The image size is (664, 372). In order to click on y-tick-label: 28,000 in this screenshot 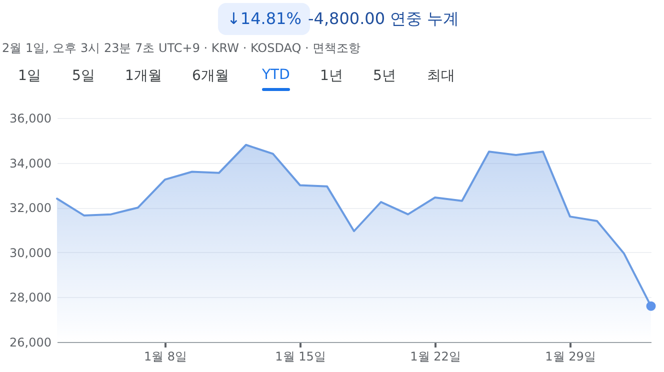, I will do `click(31, 297)`.